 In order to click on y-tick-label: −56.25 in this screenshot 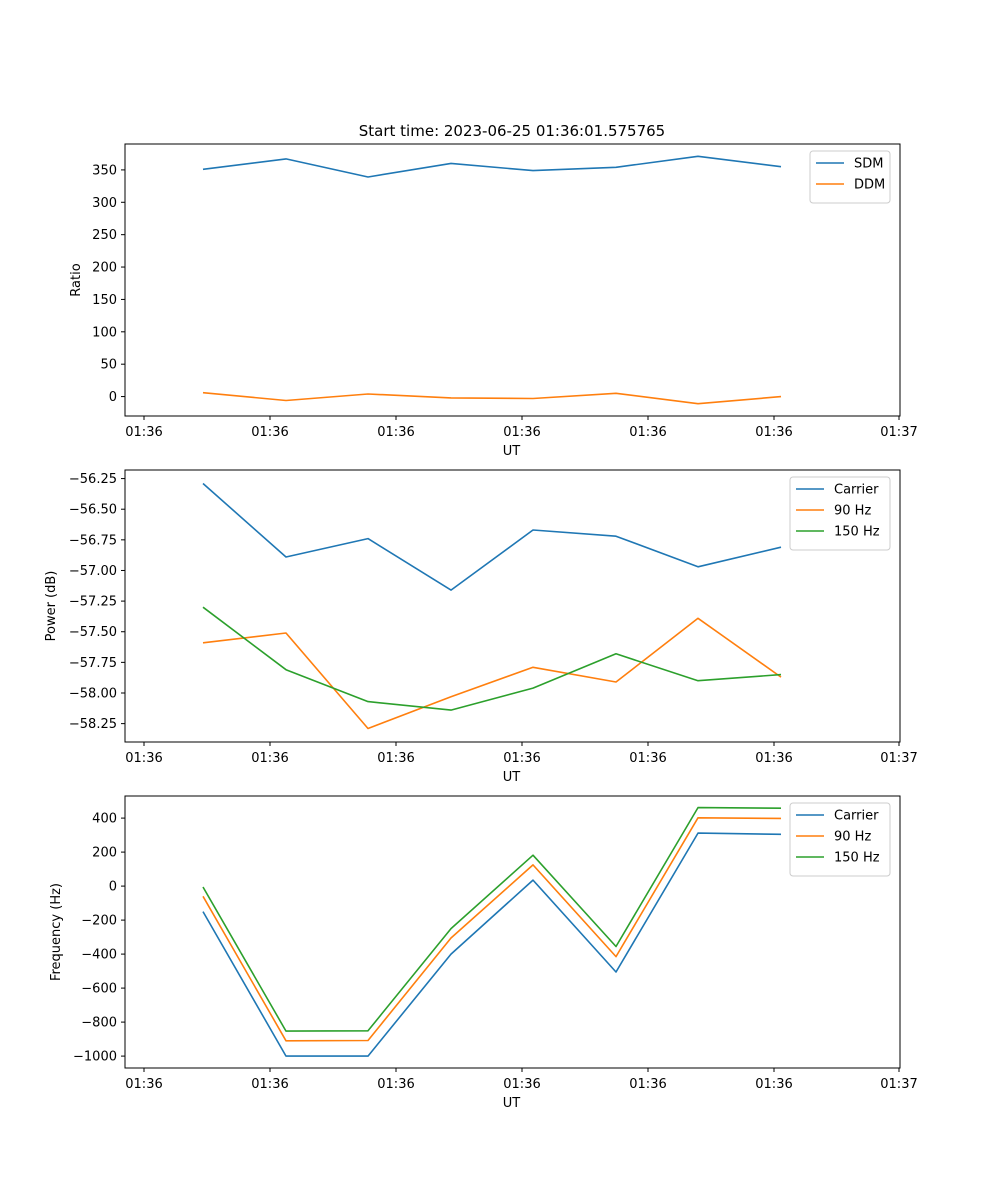, I will do `click(93, 479)`.